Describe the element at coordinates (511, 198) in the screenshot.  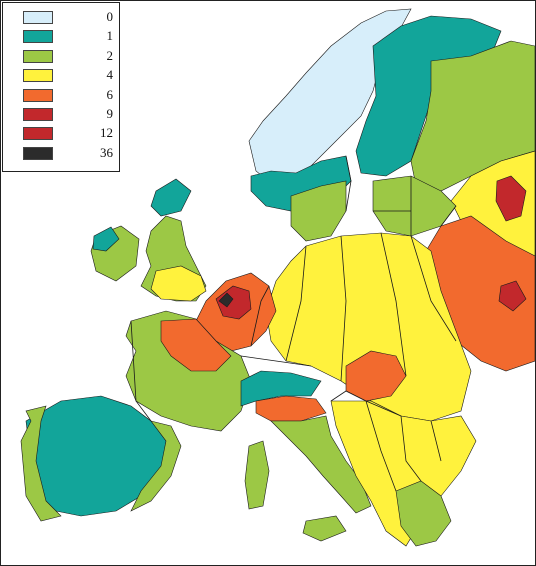
I see `hotspot-russia-red` at that location.